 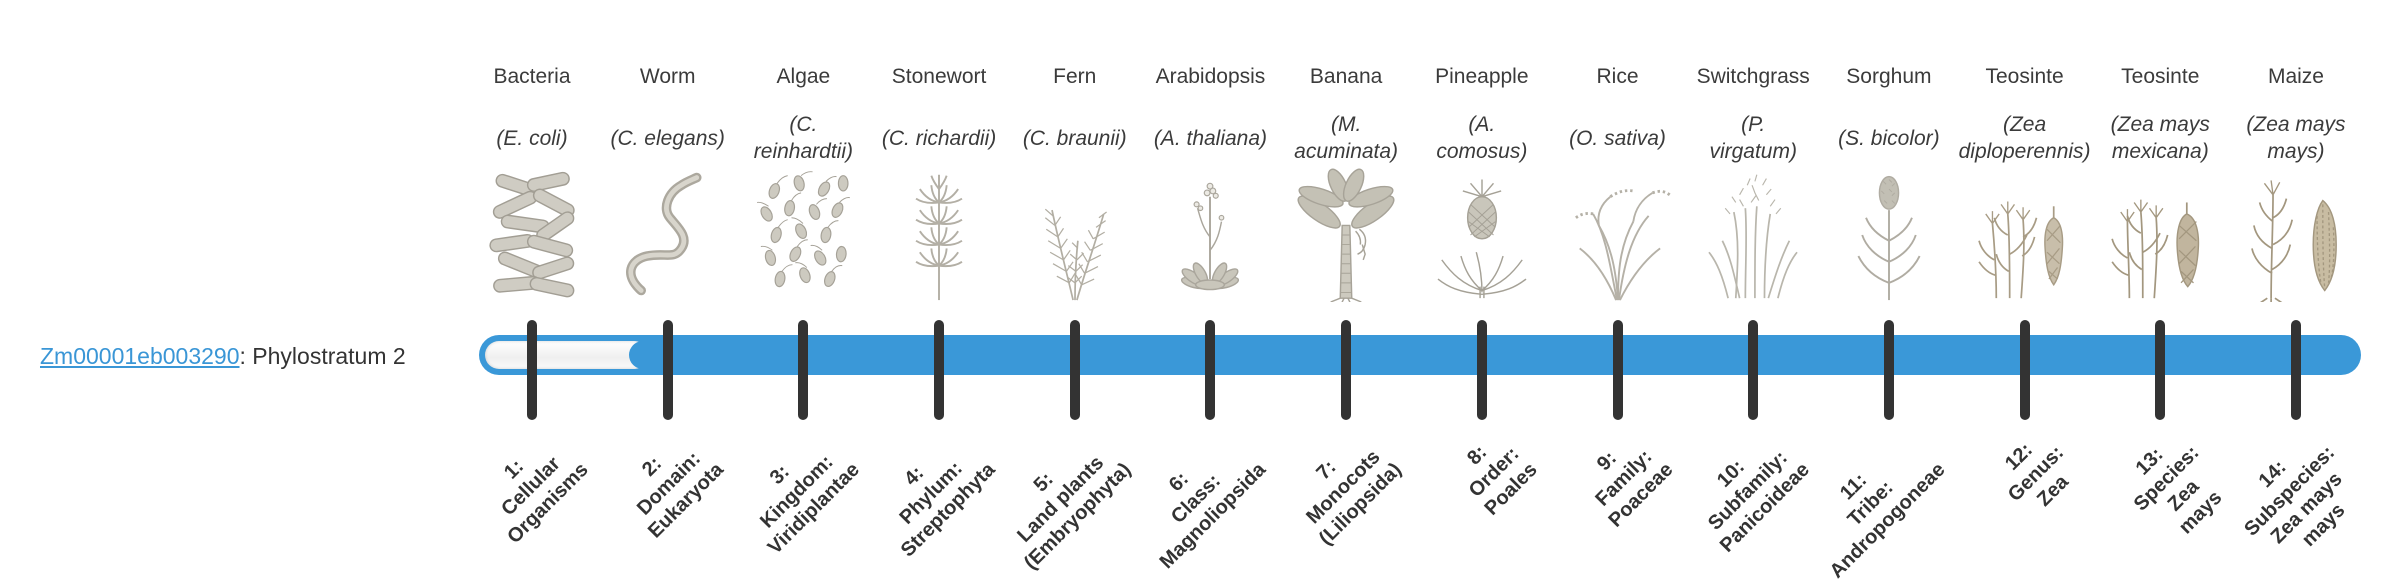 What do you see at coordinates (667, 76) in the screenshot?
I see `organism-name: Worm` at bounding box center [667, 76].